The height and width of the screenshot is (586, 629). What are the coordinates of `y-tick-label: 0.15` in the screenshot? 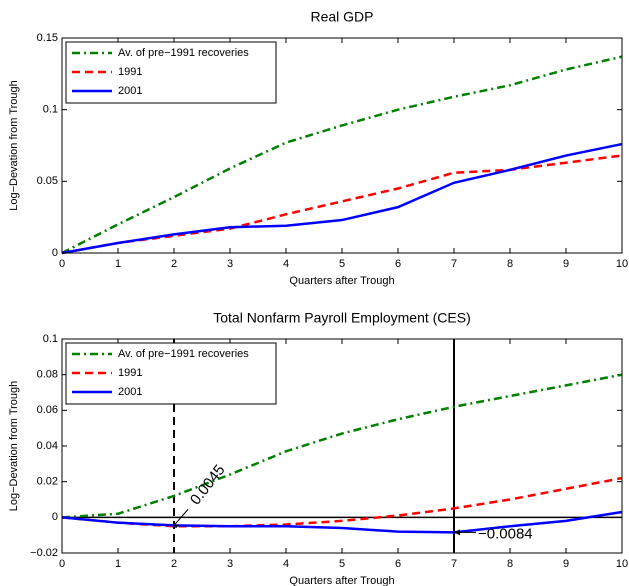 It's located at (47, 38).